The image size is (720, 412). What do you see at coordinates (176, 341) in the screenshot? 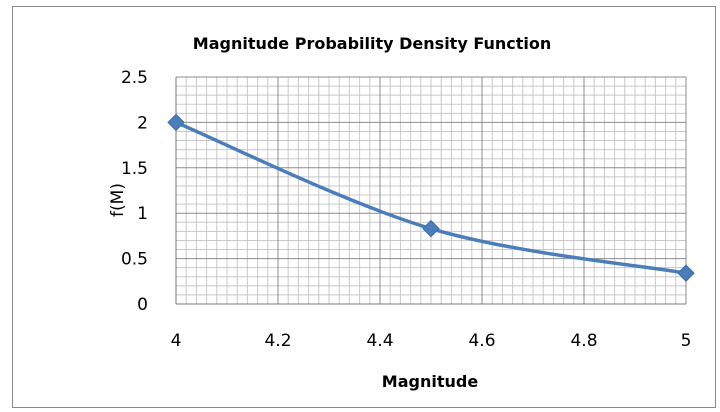
I see `x-tick-label: 4` at bounding box center [176, 341].